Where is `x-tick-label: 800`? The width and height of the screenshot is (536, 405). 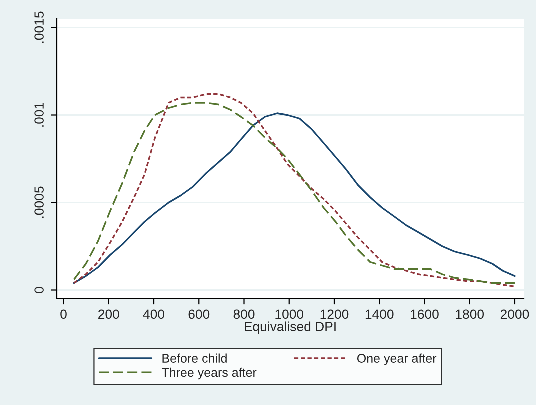 x-tick-label: 800 is located at coordinates (244, 315).